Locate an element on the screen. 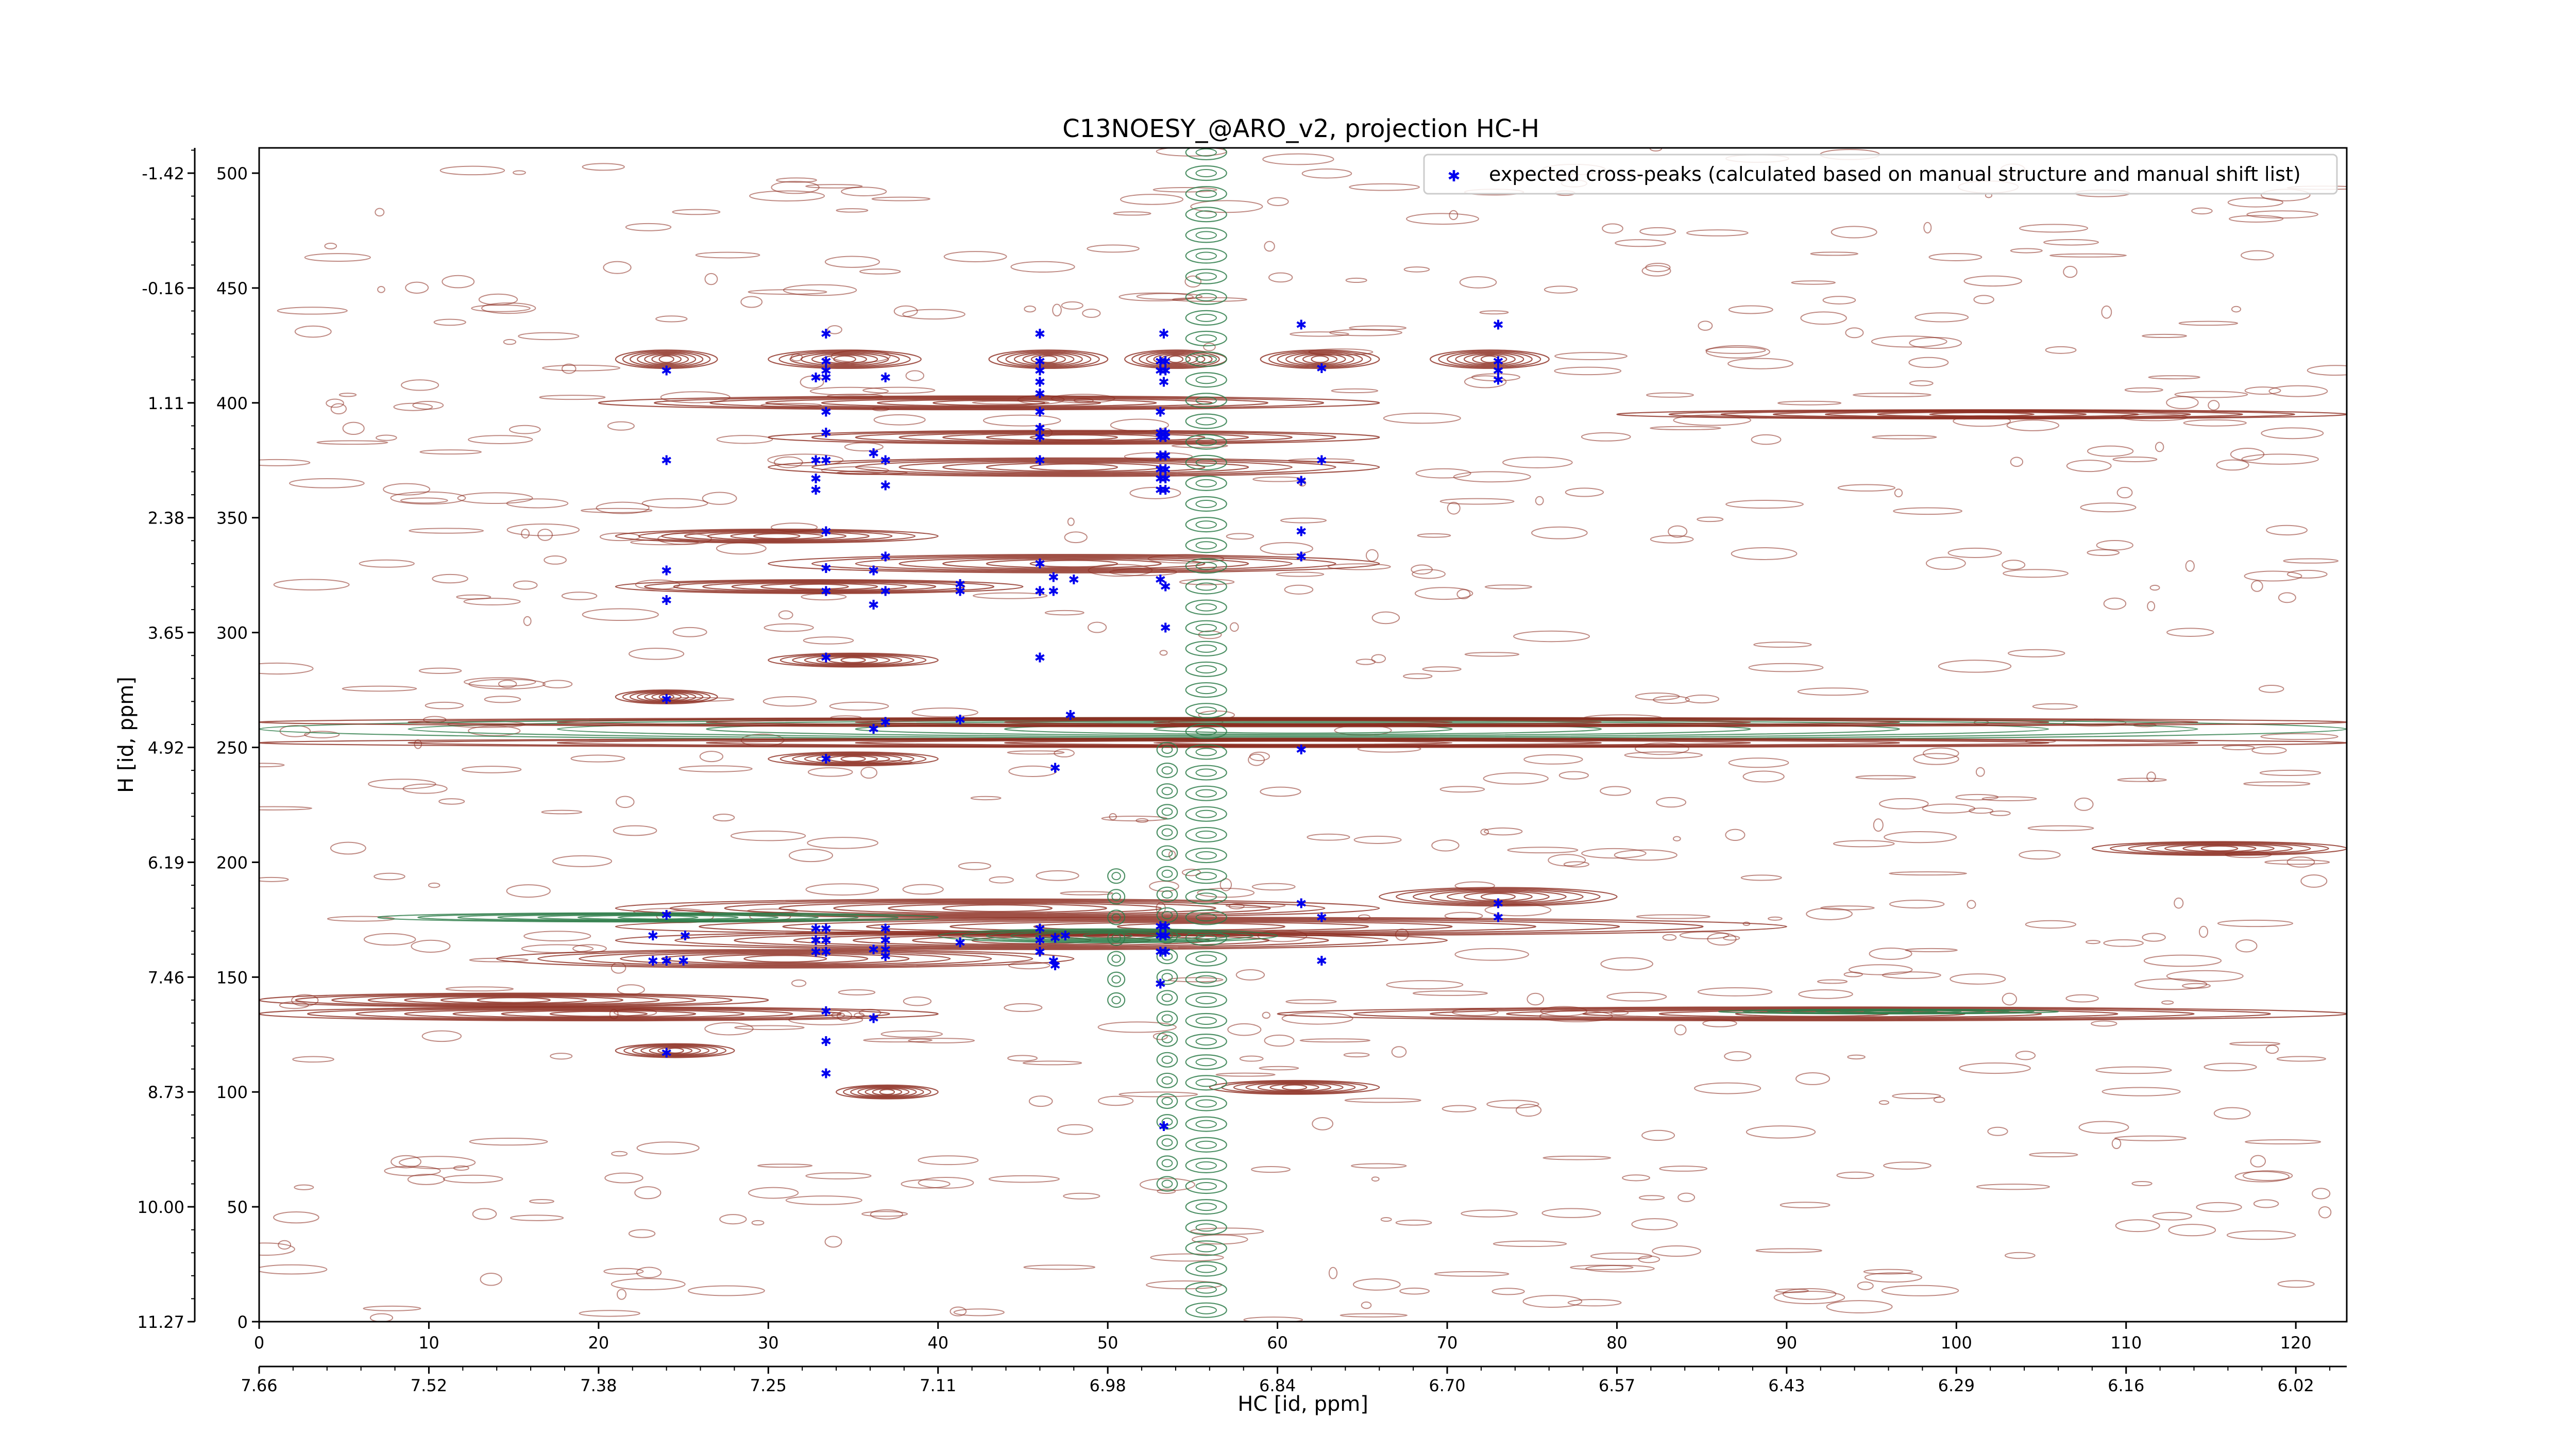 Image resolution: width=2576 pixels, height=1451 pixels. x-ppm-tick-label: 7.66 is located at coordinates (259, 1385).